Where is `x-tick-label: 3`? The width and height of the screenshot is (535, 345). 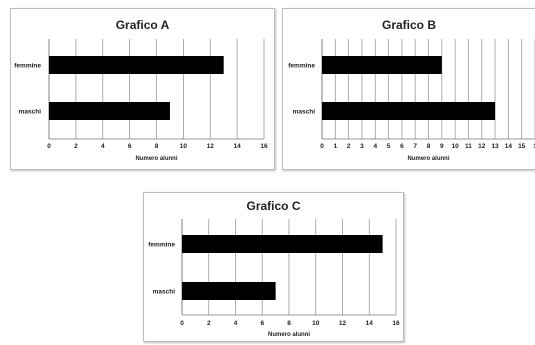 x-tick-label: 3 is located at coordinates (362, 146).